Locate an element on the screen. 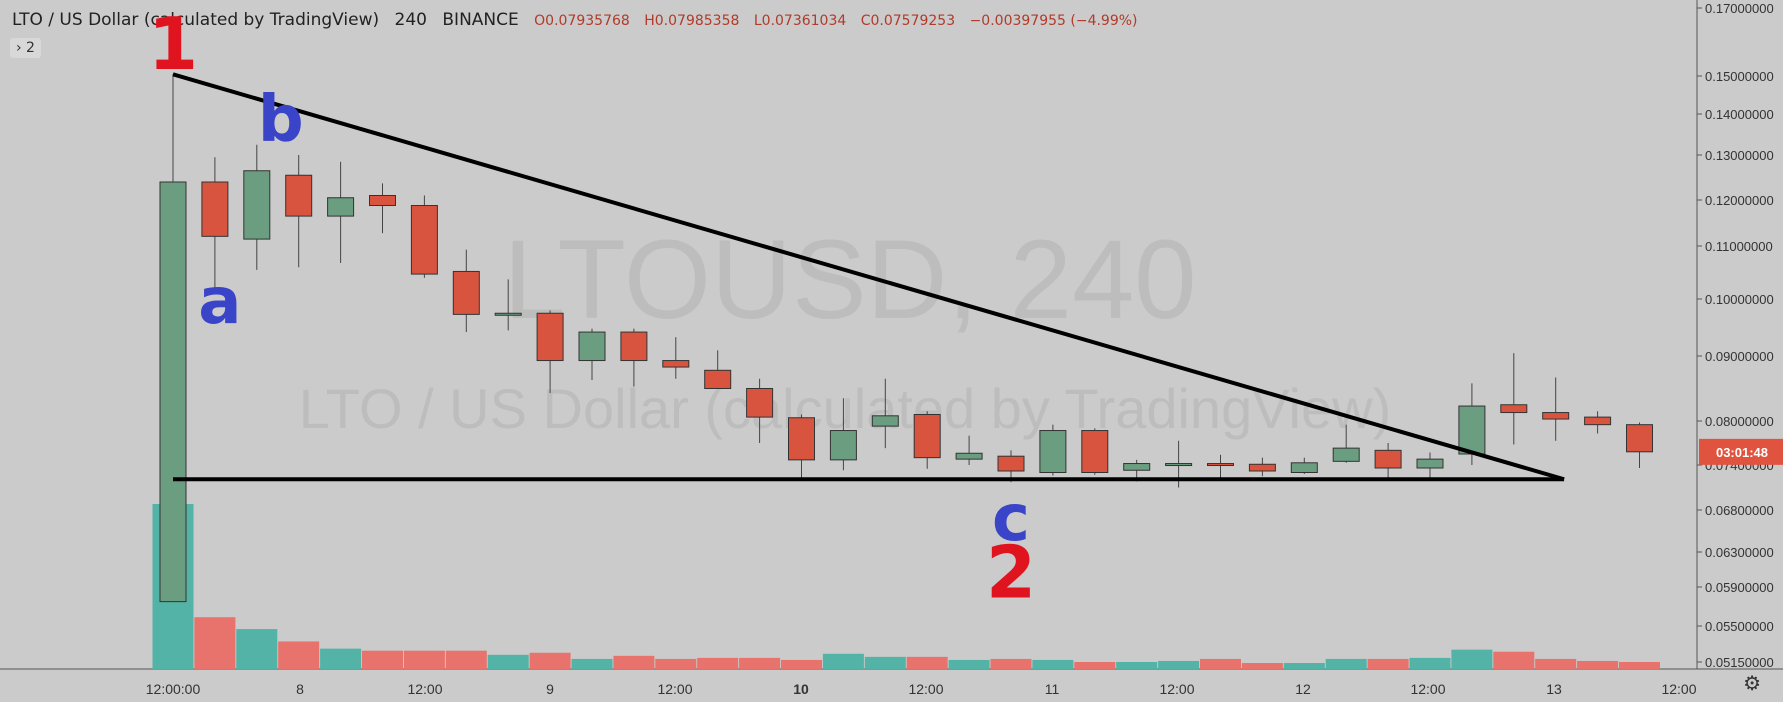  time-tick-label: 11 is located at coordinates (1052, 689).